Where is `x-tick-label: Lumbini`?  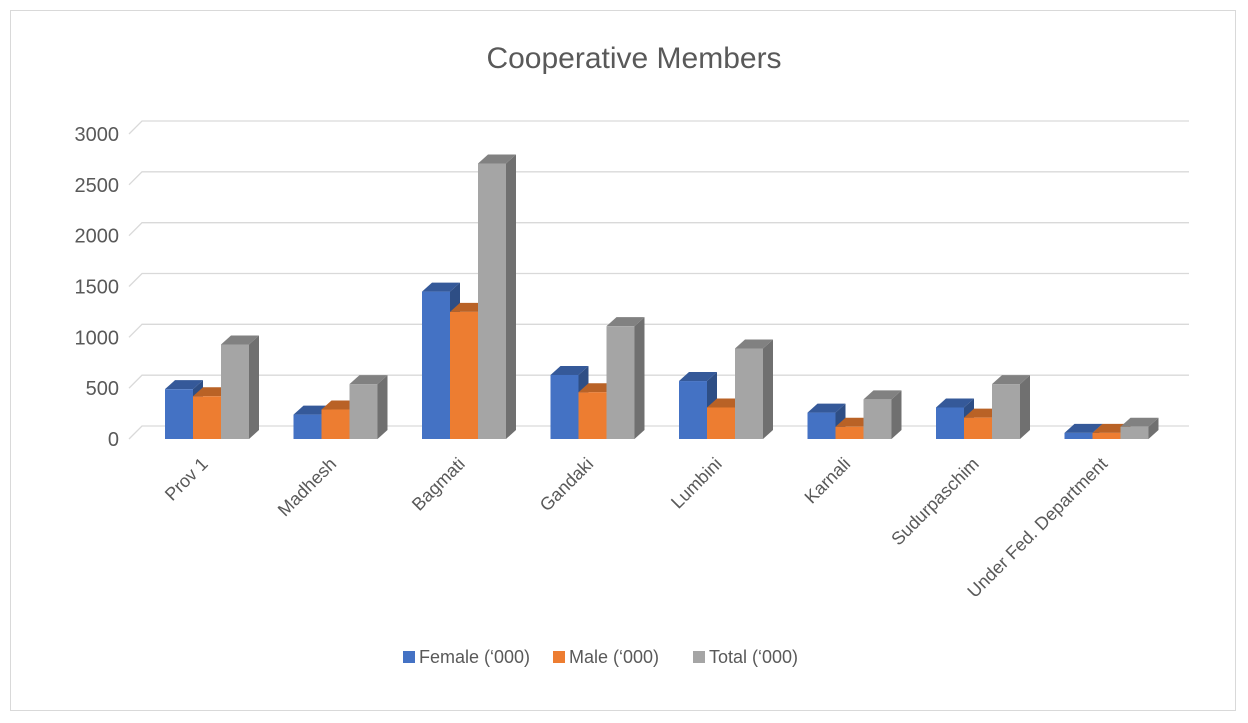 x-tick-label: Lumbini is located at coordinates (696, 483).